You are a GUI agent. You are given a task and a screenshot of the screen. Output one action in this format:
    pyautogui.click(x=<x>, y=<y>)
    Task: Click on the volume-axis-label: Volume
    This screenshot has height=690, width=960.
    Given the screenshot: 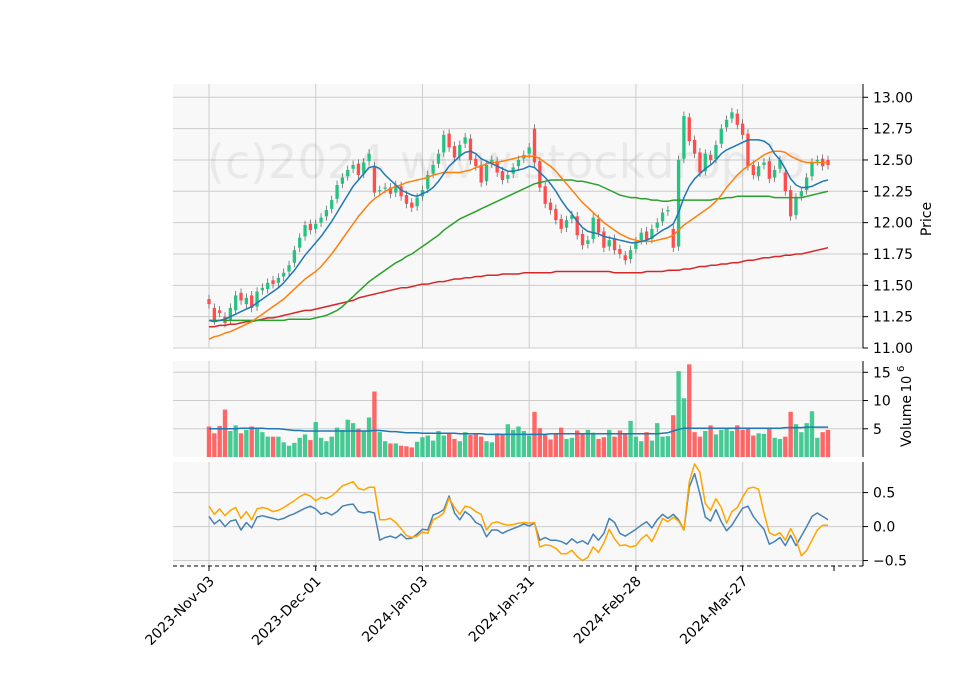 What is the action you would take?
    pyautogui.click(x=907, y=421)
    